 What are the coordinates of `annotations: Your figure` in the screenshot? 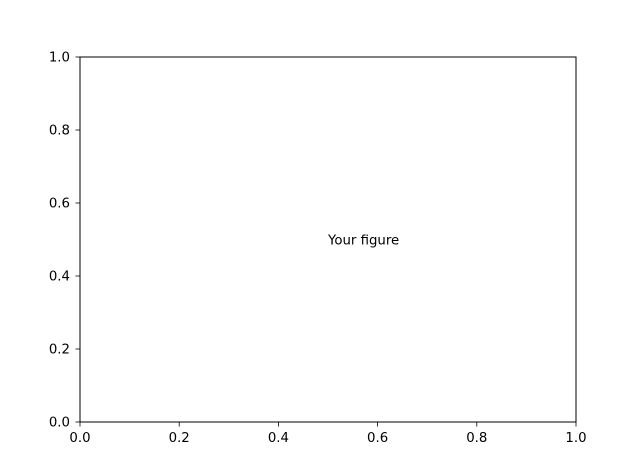 It's located at (363, 241).